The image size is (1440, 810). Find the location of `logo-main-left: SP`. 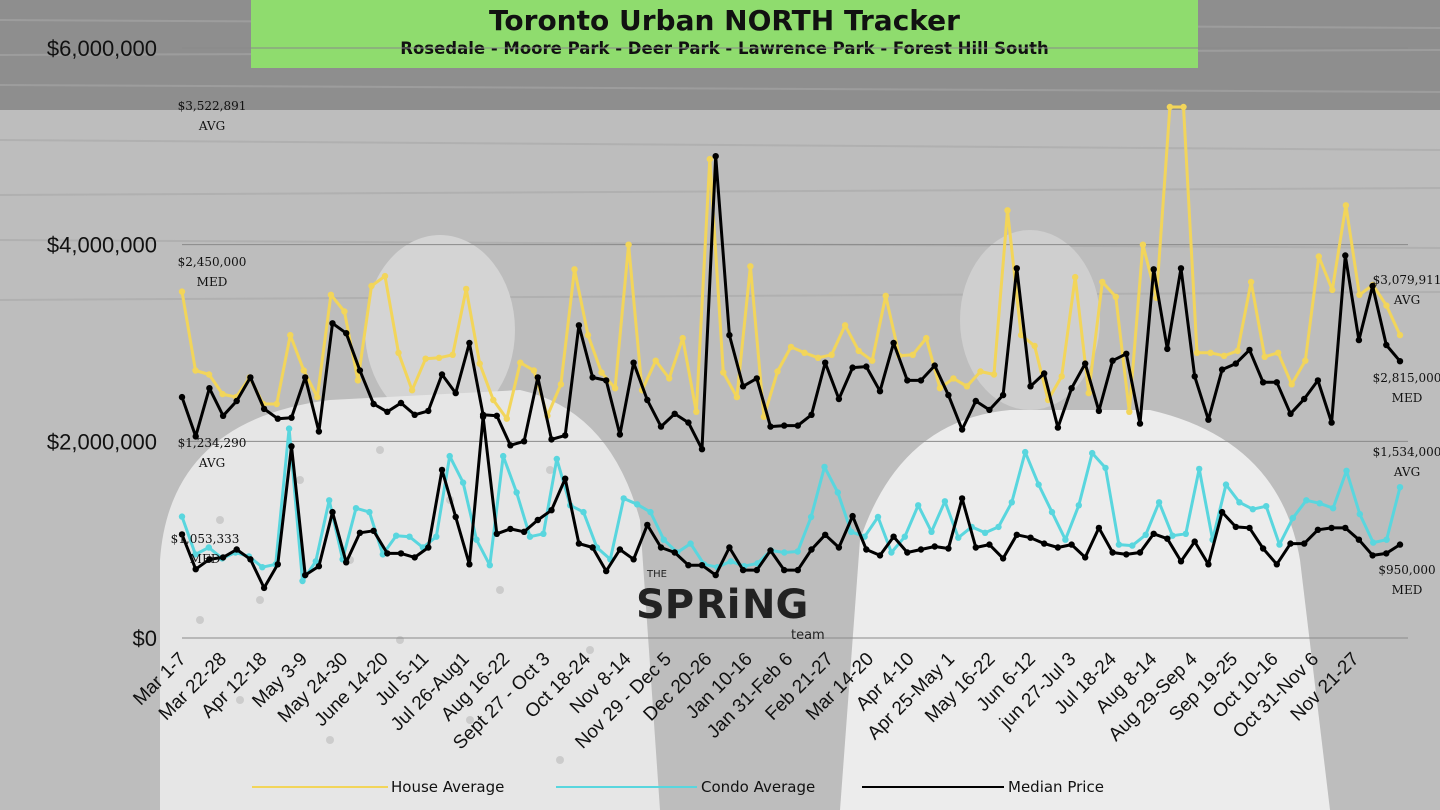

logo-main-left: SP is located at coordinates (665, 605).